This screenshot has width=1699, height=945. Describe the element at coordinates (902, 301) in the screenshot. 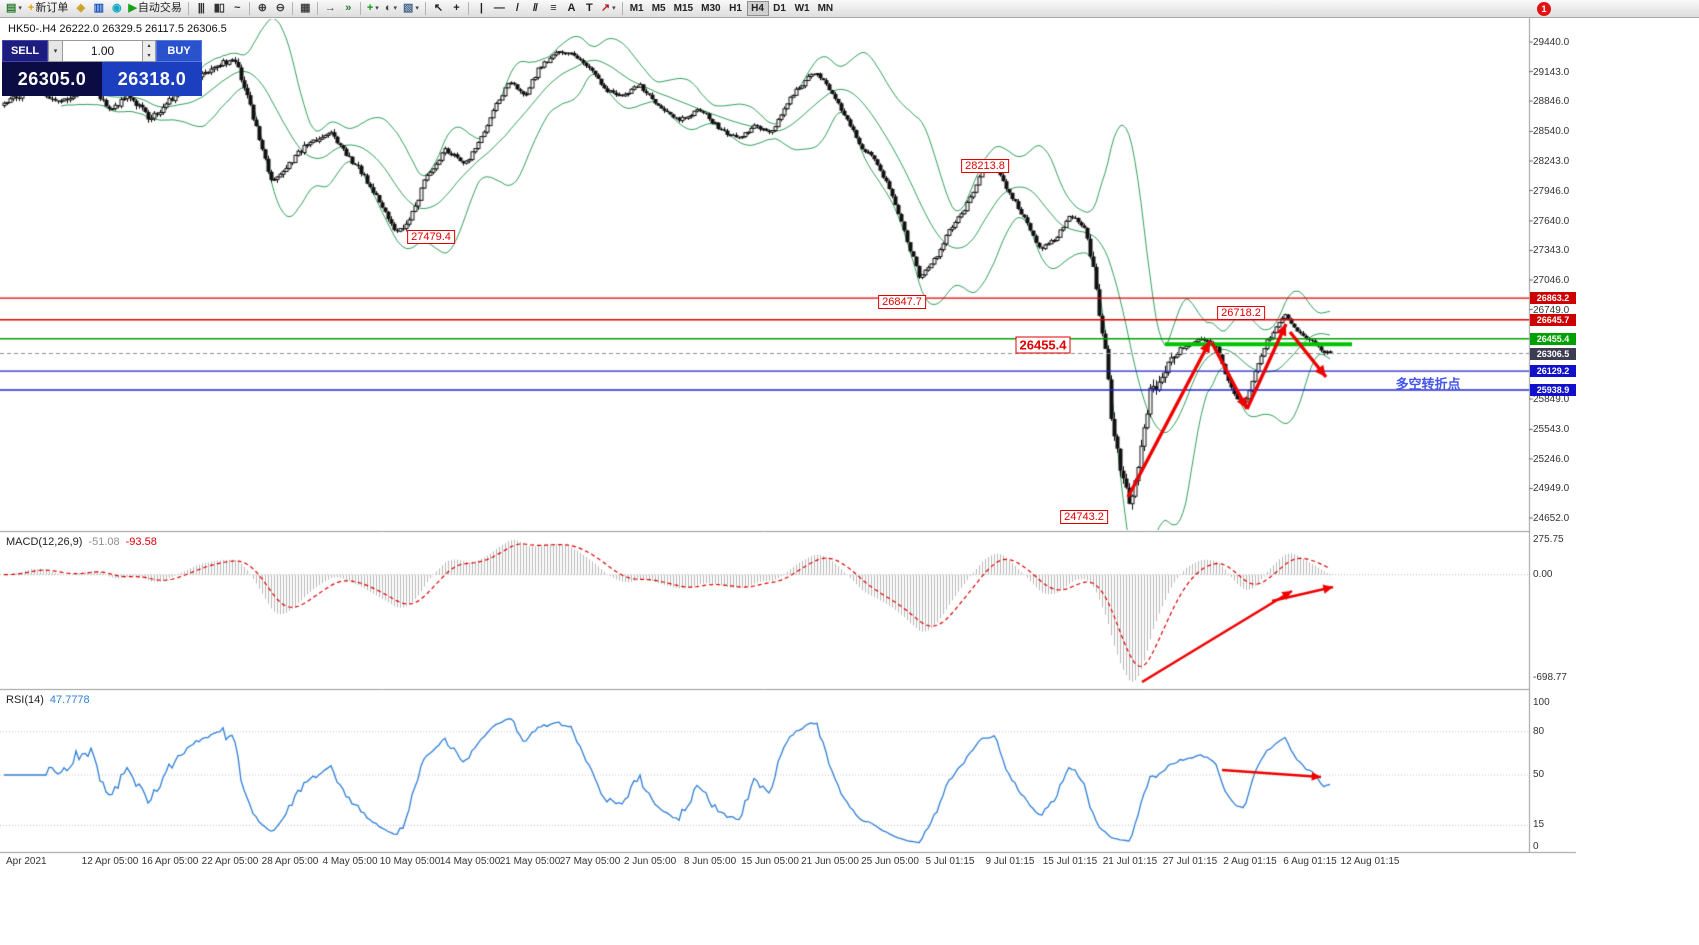

I see `price-callout: 26847.7` at that location.